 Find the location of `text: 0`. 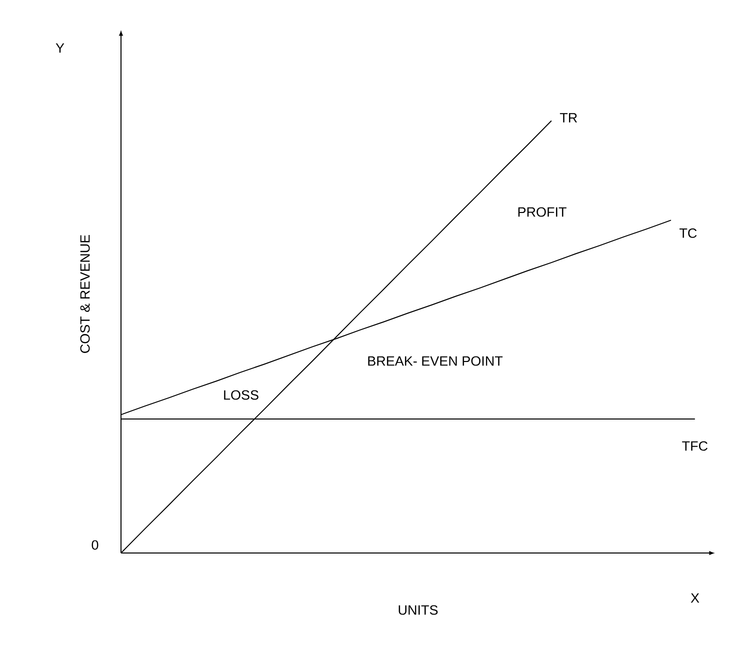

text: 0 is located at coordinates (95, 545).